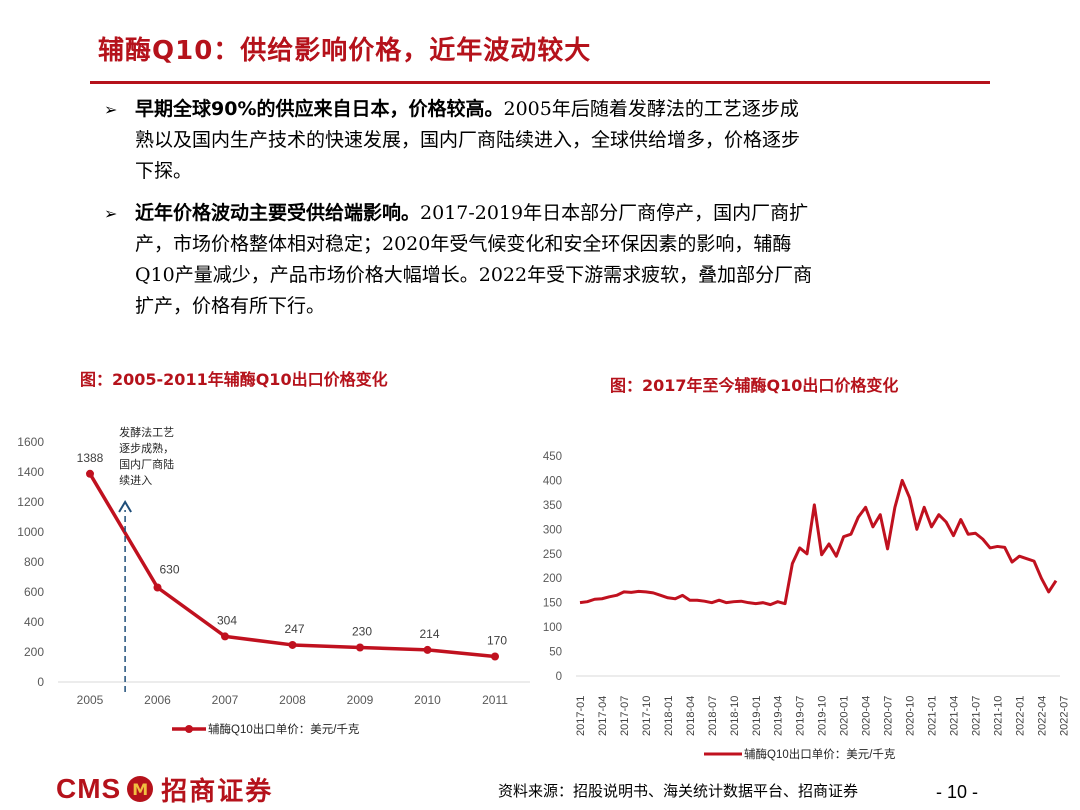 The image size is (1080, 810). Describe the element at coordinates (468, 140) in the screenshot. I see `bullet-1-line-2: 熟以及国内生产技术的快速发展，国内厂商陆续进入，全球供给增多，价格逐步` at that location.